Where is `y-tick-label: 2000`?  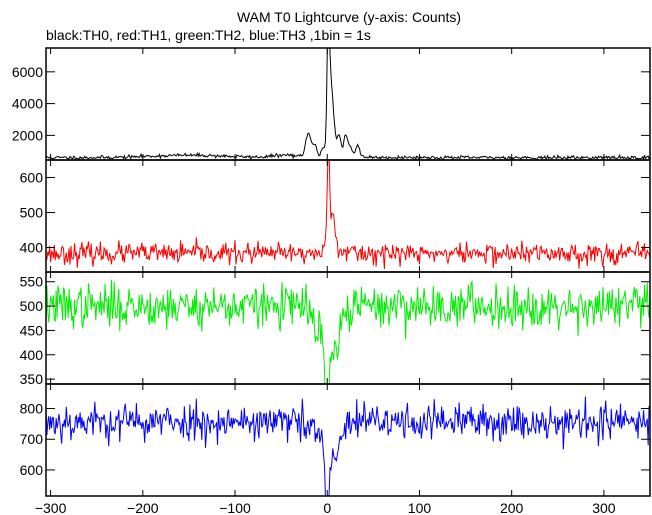
y-tick-label: 2000 is located at coordinates (27, 135).